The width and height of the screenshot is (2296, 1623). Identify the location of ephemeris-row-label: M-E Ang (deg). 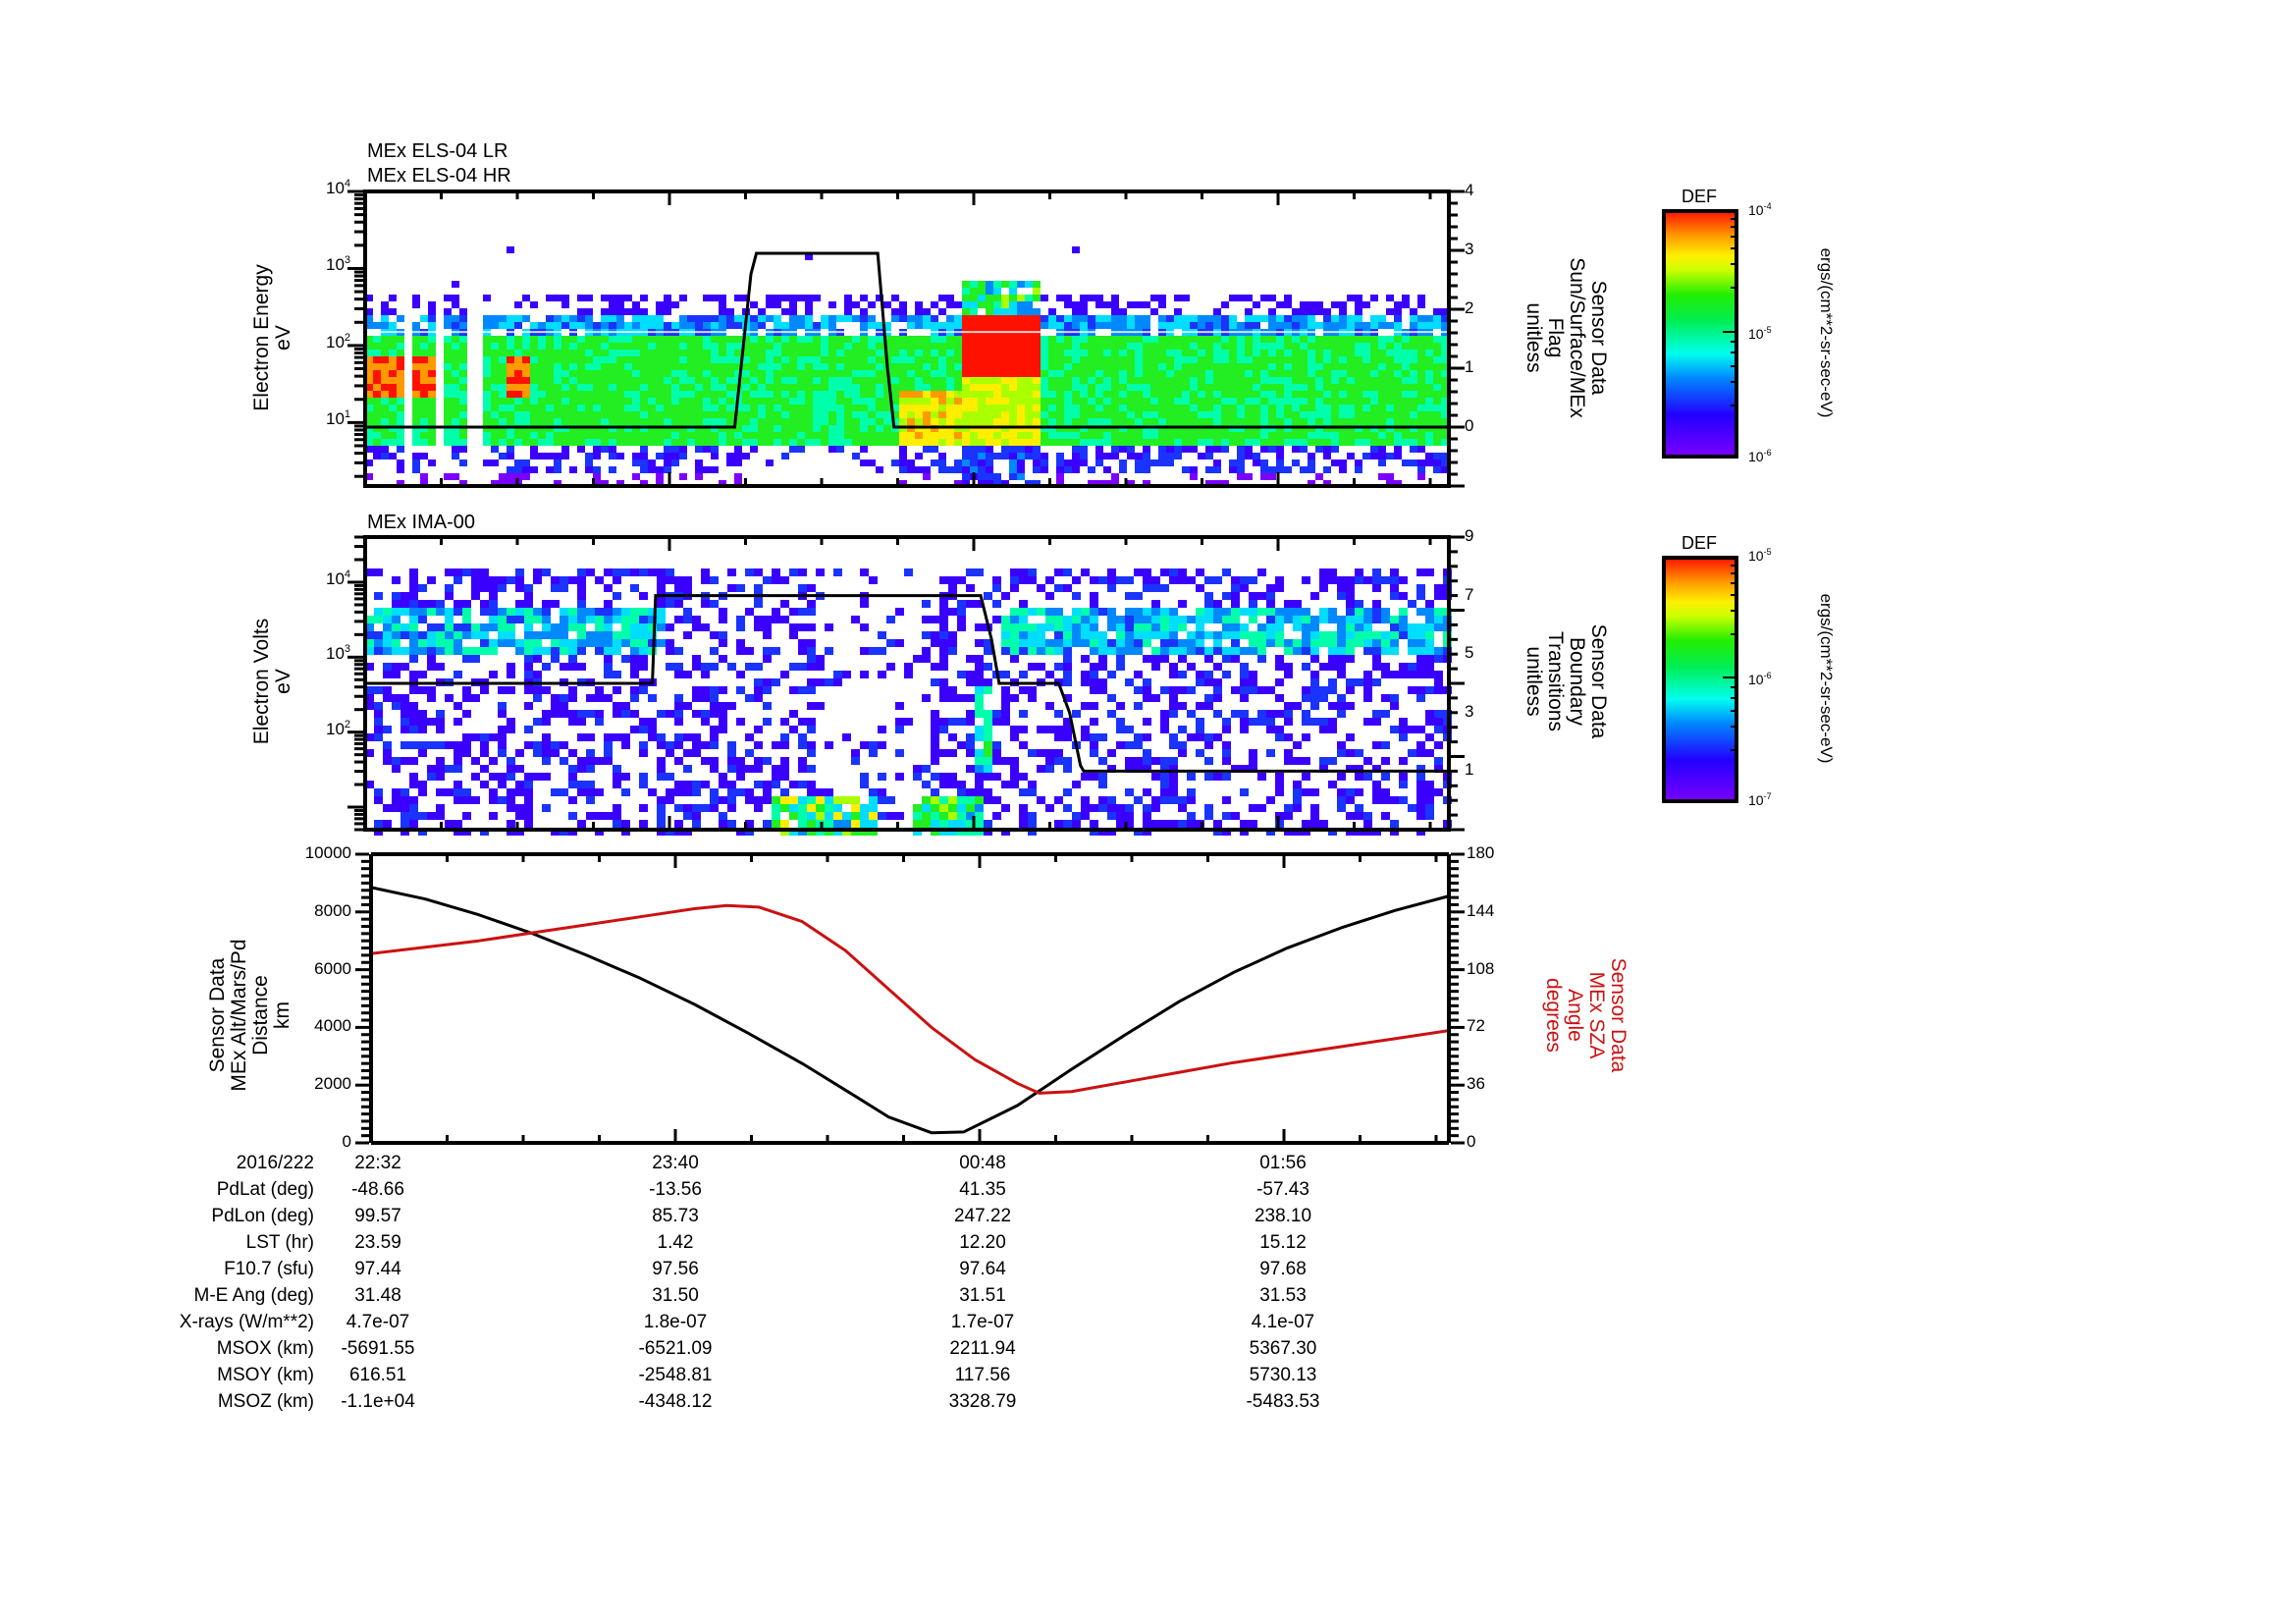
(254, 1296).